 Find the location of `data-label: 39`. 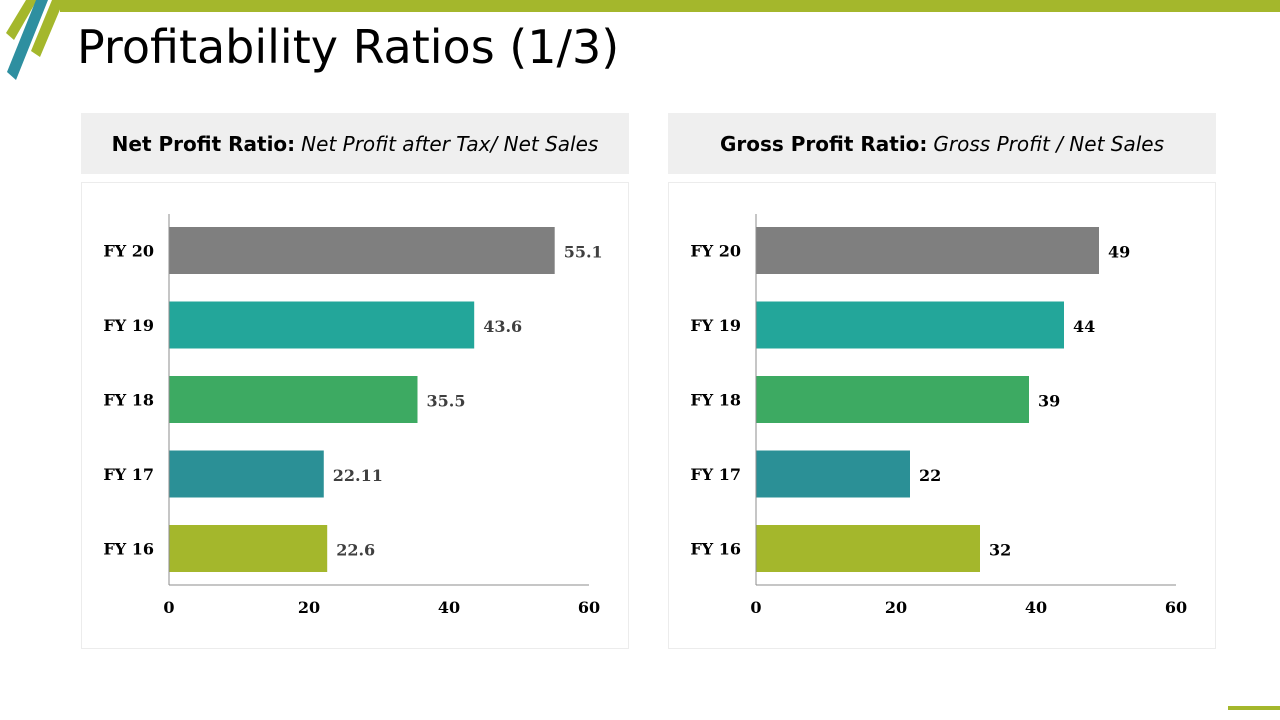

data-label: 39 is located at coordinates (1049, 401).